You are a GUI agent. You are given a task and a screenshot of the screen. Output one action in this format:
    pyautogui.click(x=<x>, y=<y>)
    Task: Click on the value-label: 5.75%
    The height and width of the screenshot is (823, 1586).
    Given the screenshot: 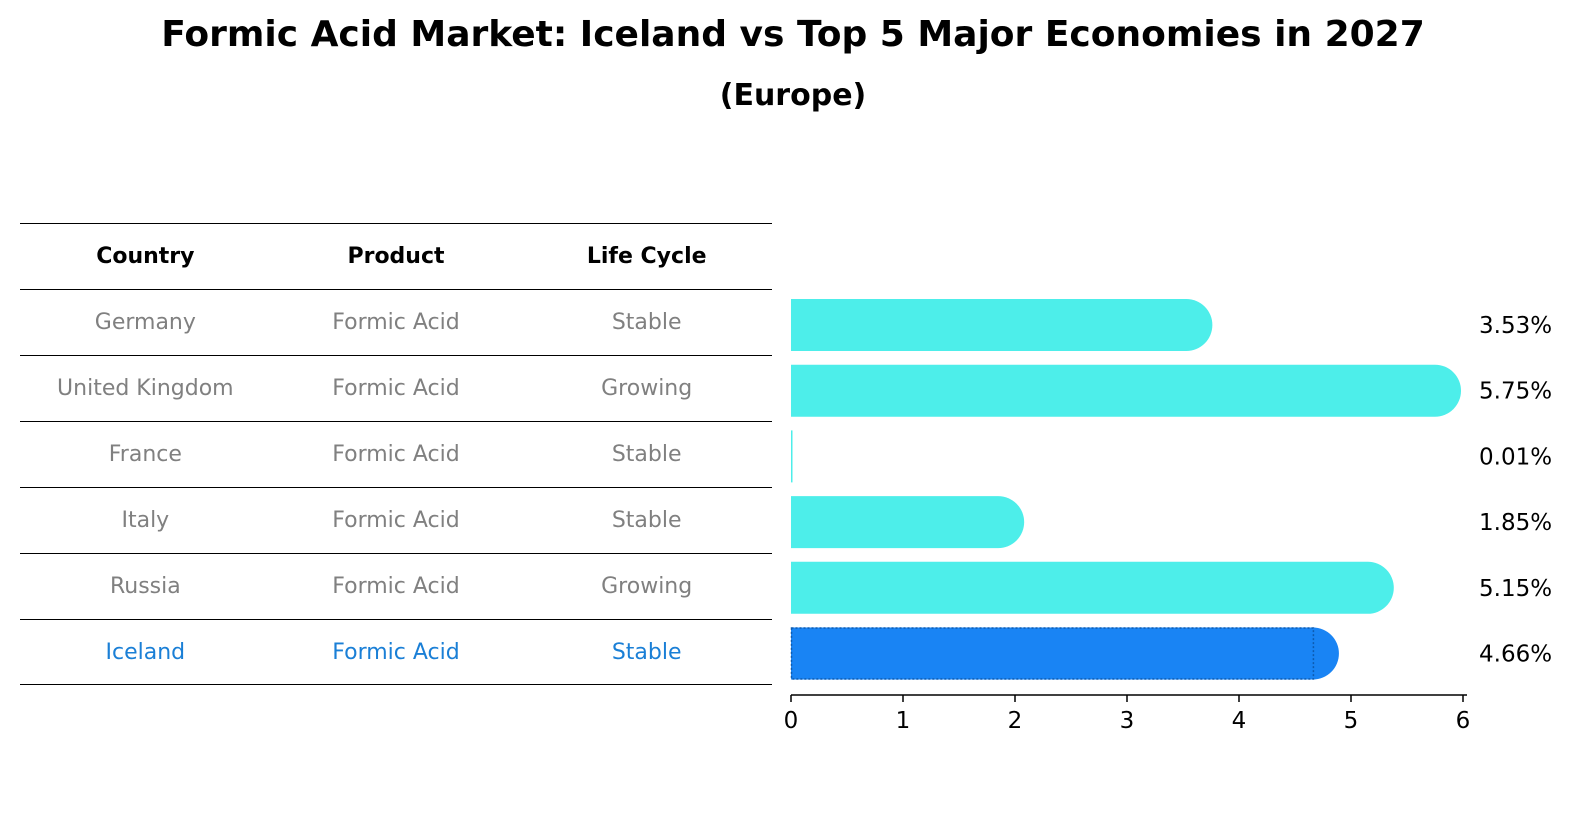 What is the action you would take?
    pyautogui.click(x=1515, y=392)
    